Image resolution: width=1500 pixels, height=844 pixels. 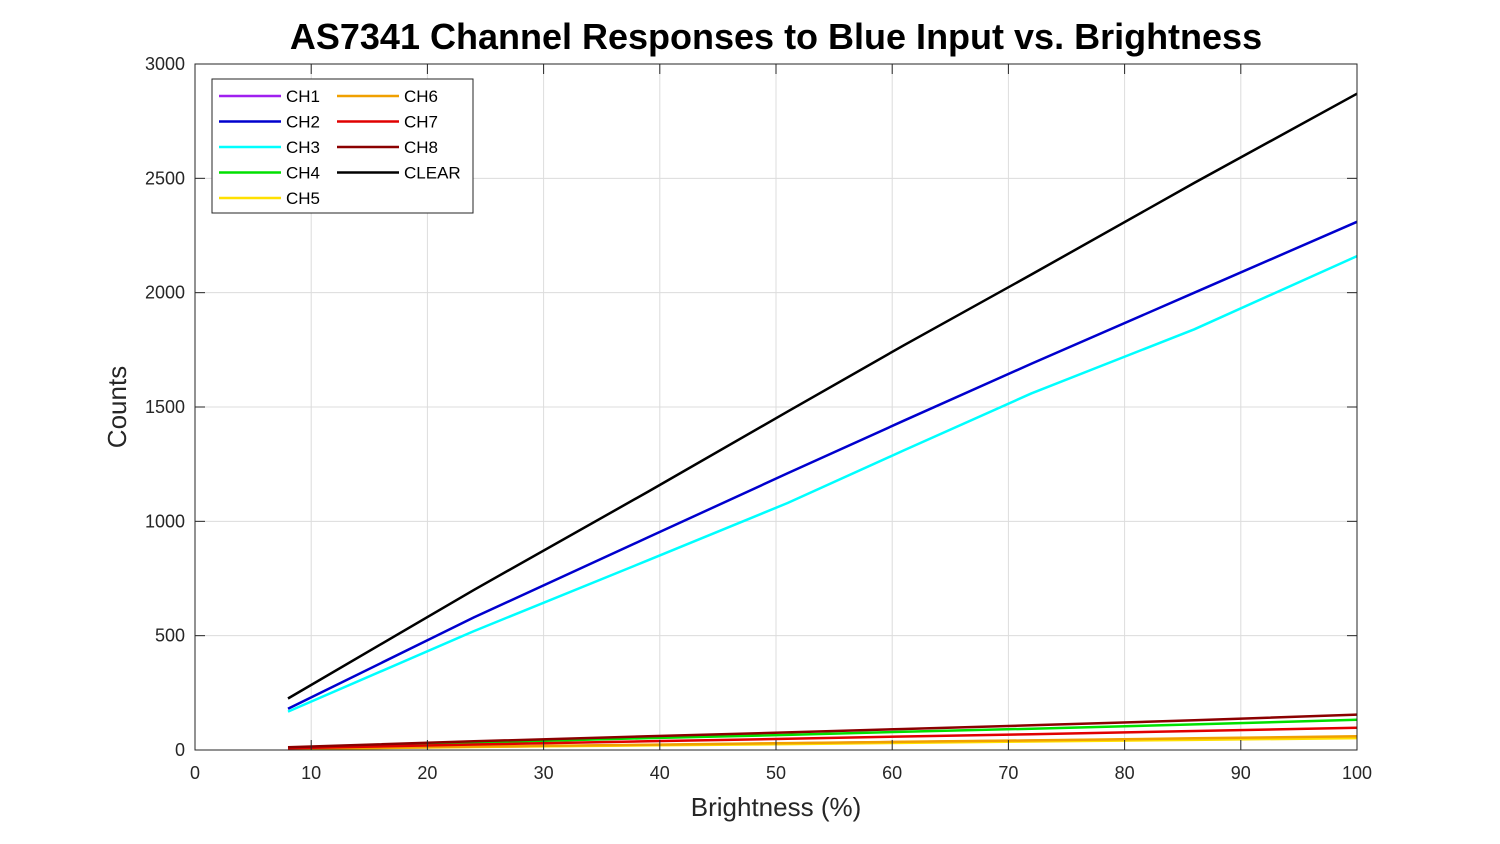 What do you see at coordinates (195, 773) in the screenshot?
I see `x-tick-label: 0` at bounding box center [195, 773].